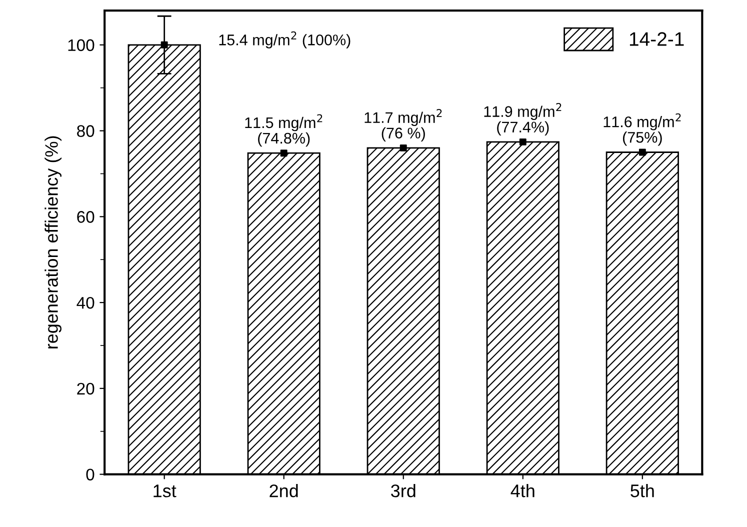 The width and height of the screenshot is (747, 527). What do you see at coordinates (522, 491) in the screenshot?
I see `x-tick-label: 4th` at bounding box center [522, 491].